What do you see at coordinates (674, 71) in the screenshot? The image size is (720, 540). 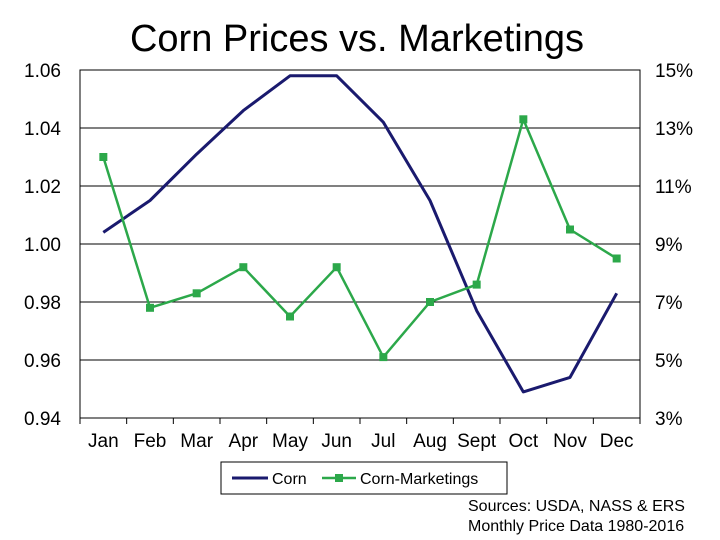 I see `y-right-tick-label: 15%` at bounding box center [674, 71].